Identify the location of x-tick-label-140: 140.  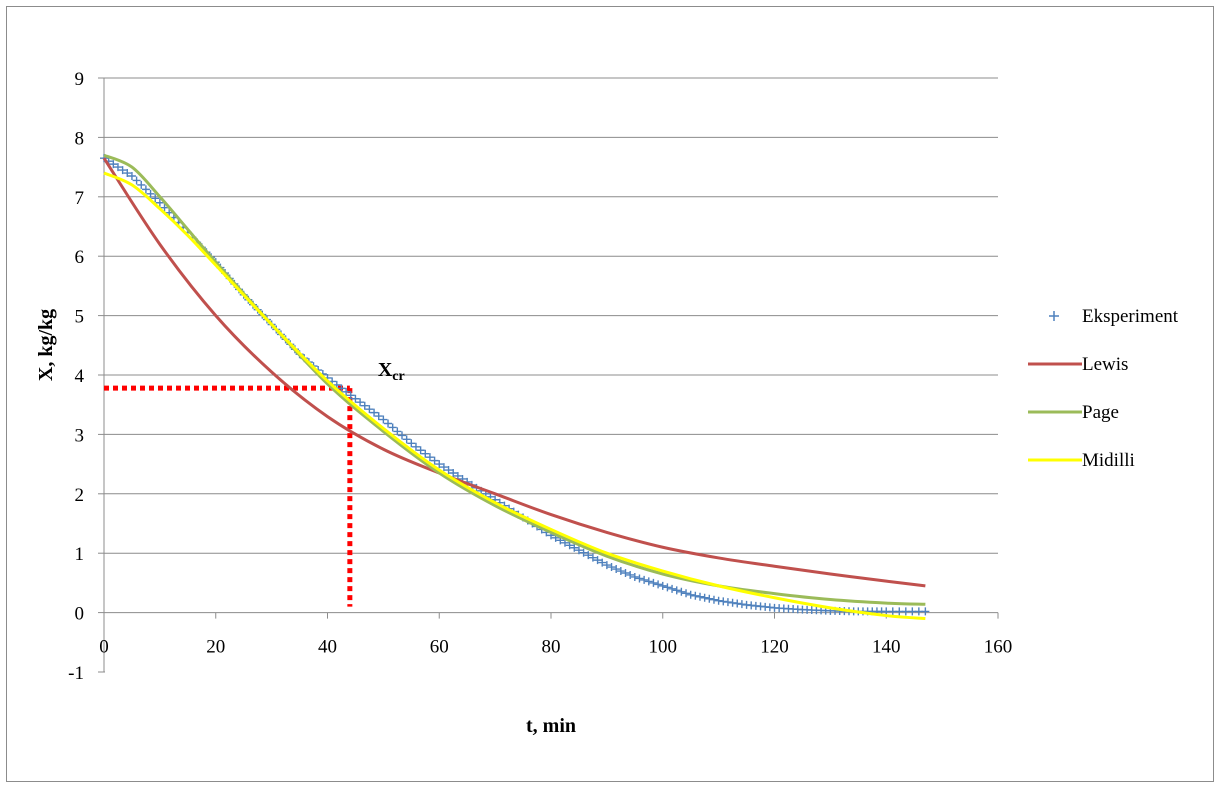
(886, 647).